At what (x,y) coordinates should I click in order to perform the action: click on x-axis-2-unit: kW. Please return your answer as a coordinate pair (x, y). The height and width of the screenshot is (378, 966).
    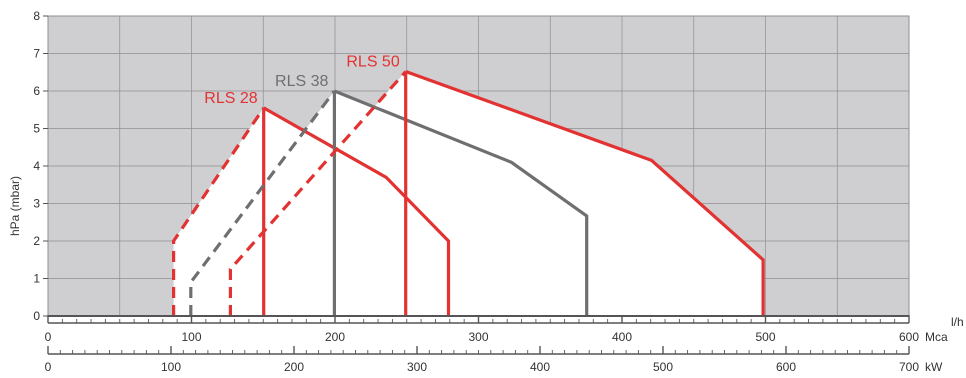
    Looking at the image, I should click on (934, 367).